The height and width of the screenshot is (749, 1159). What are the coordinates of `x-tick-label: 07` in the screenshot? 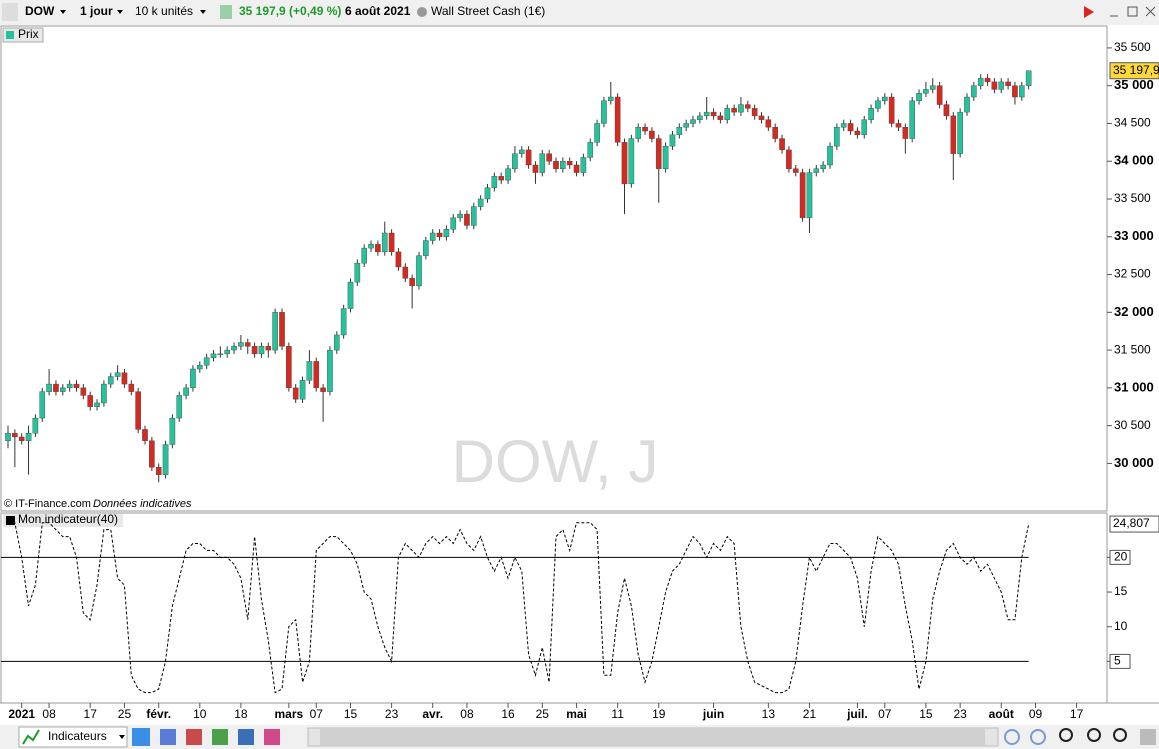 It's located at (317, 714).